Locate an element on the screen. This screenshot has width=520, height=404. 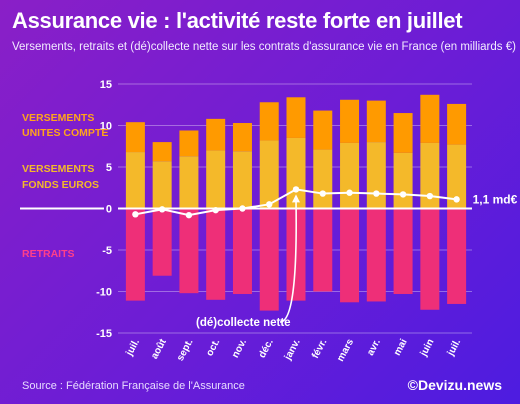
last-value-label: 1,1 md€ is located at coordinates (495, 199).